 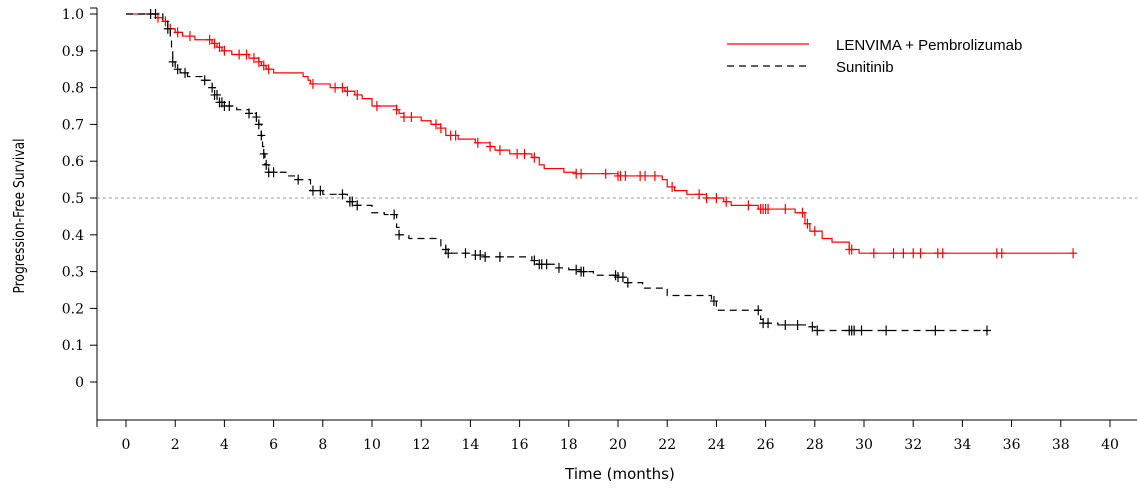 I want to click on x-tick-label: 4, so click(x=224, y=445).